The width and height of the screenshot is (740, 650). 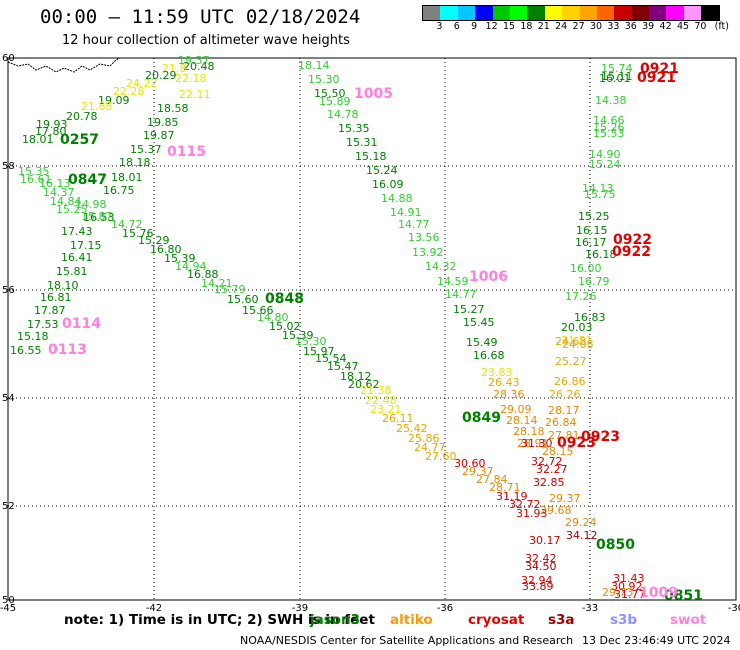 I want to click on wave-height-value: 26.26, so click(x=565, y=394).